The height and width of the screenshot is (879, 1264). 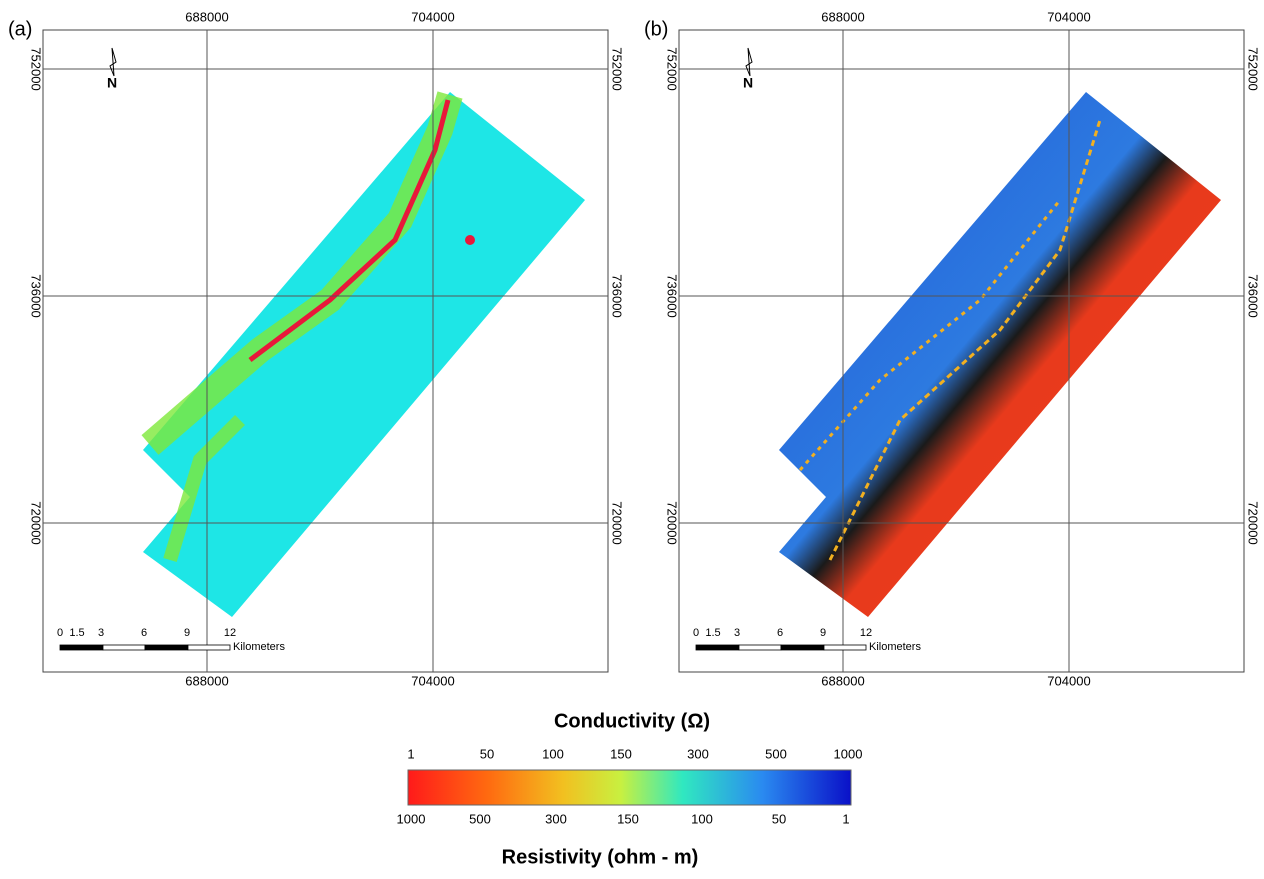 I want to click on legend-subtitle: Resistivity (ohm - m), so click(x=600, y=857).